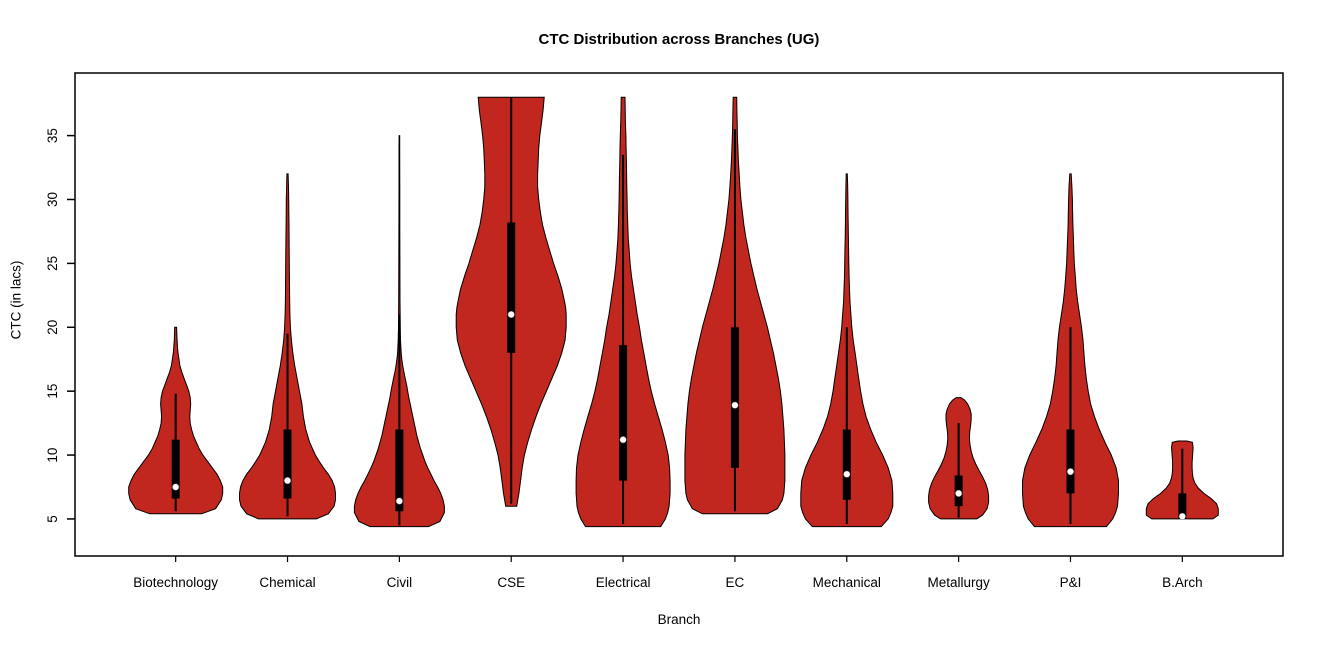 Image resolution: width=1327 pixels, height=653 pixels. Describe the element at coordinates (679, 619) in the screenshot. I see `x-axis-title: Branch` at that location.